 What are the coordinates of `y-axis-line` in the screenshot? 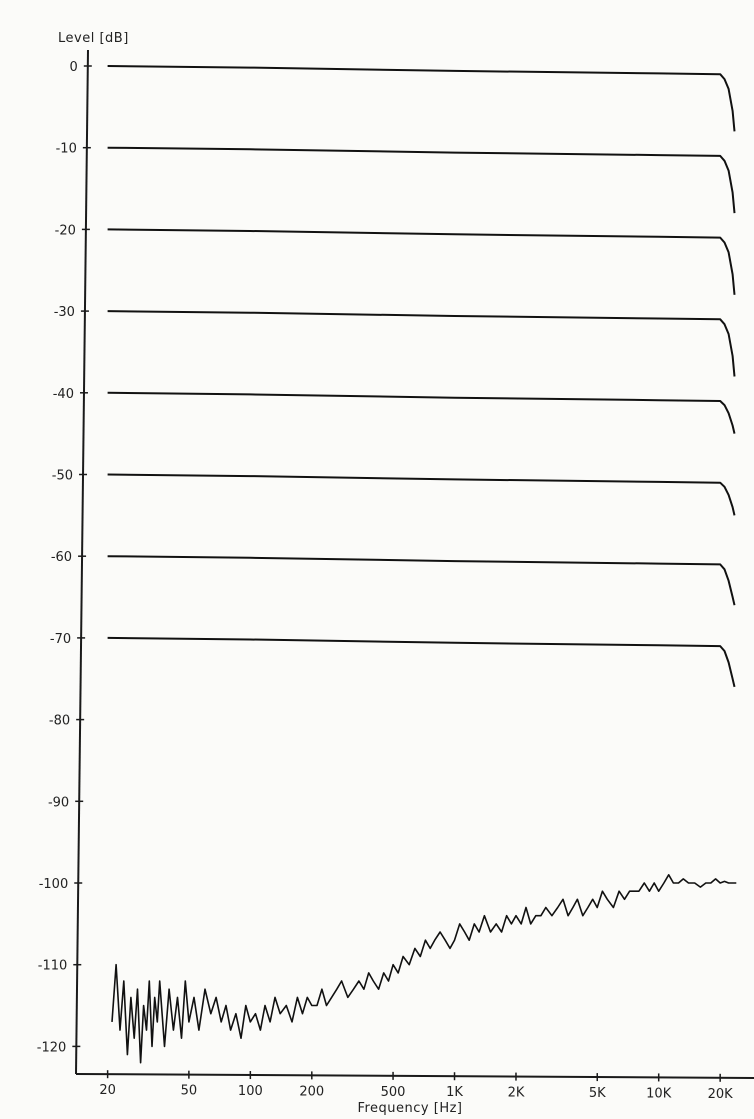 It's located at (82, 562).